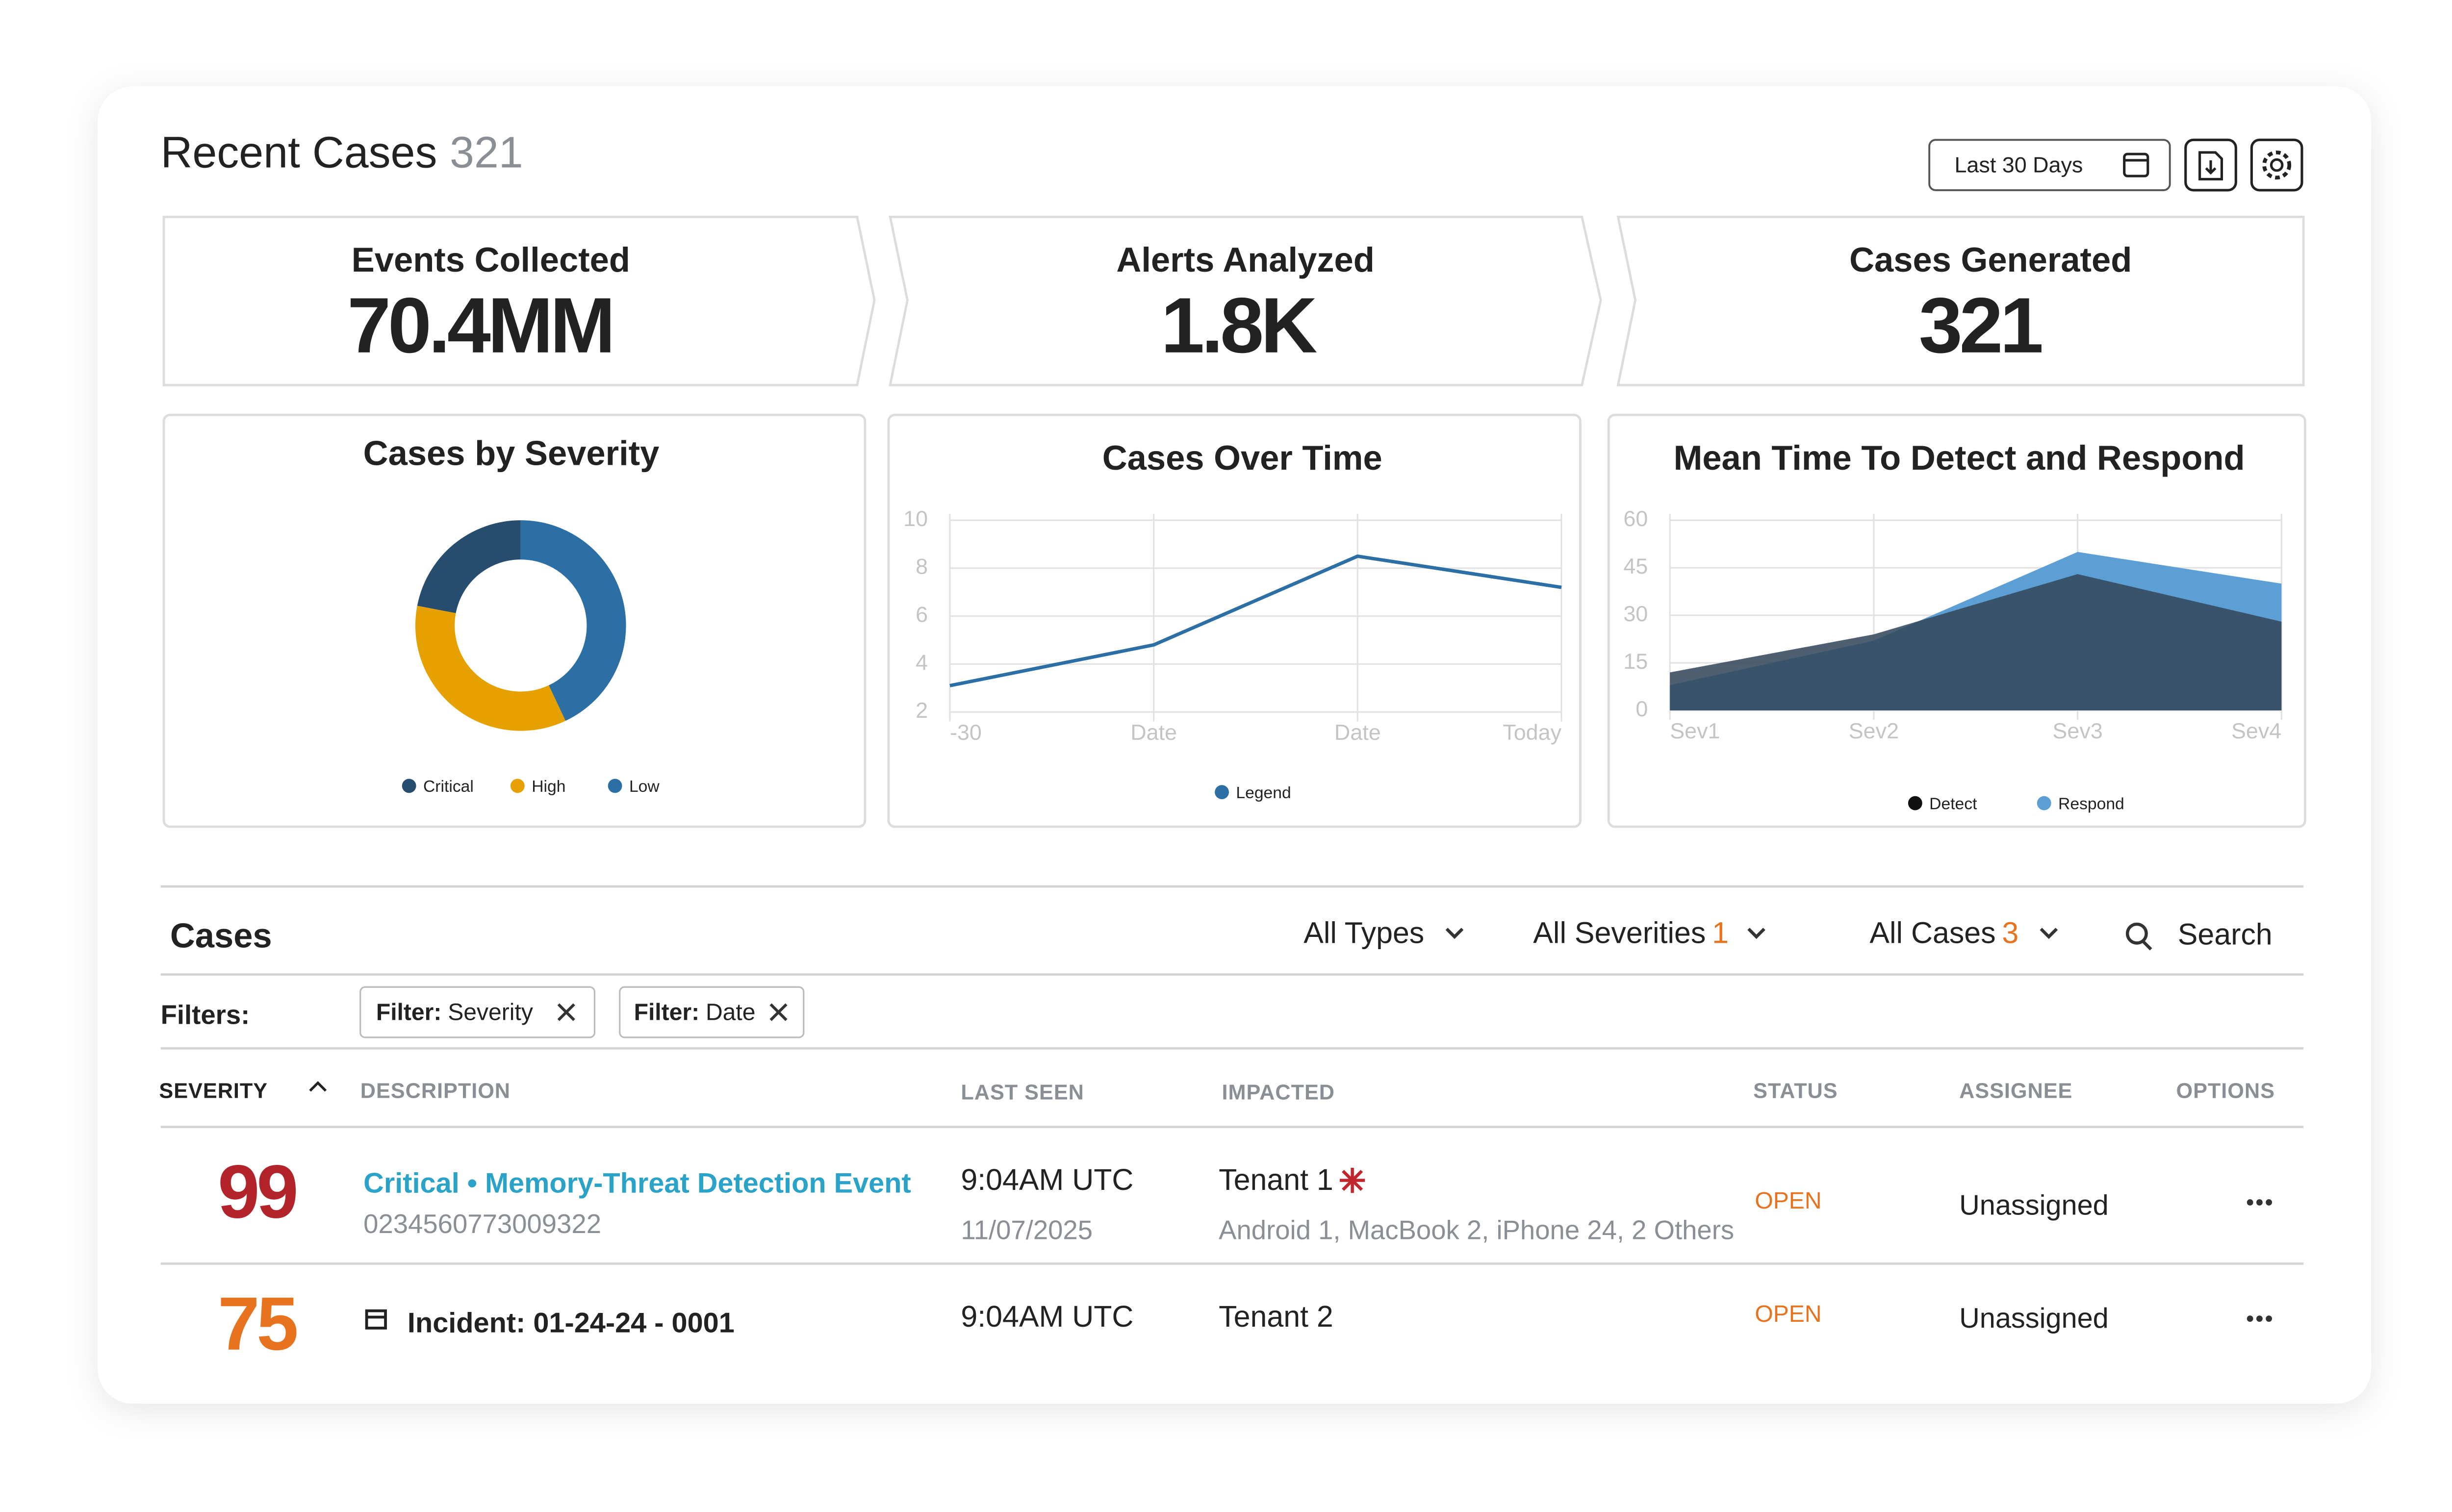  I want to click on severity-dropdown: All Severities 1, so click(1649, 933).